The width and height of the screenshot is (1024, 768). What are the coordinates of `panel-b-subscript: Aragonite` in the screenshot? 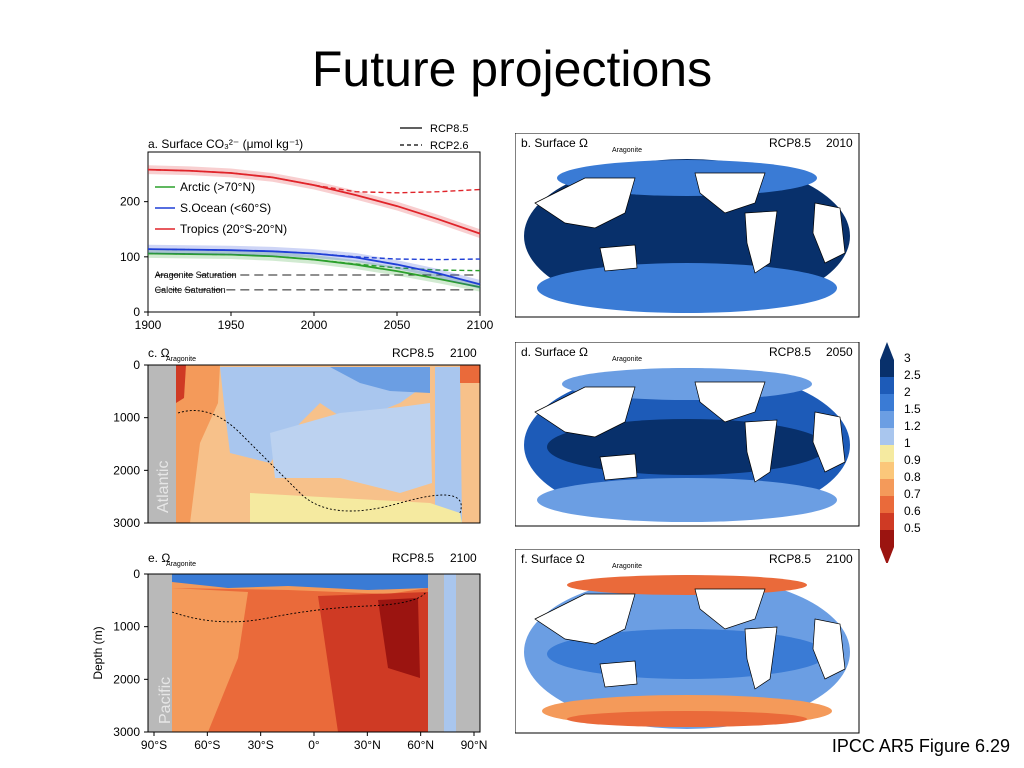 It's located at (627, 150).